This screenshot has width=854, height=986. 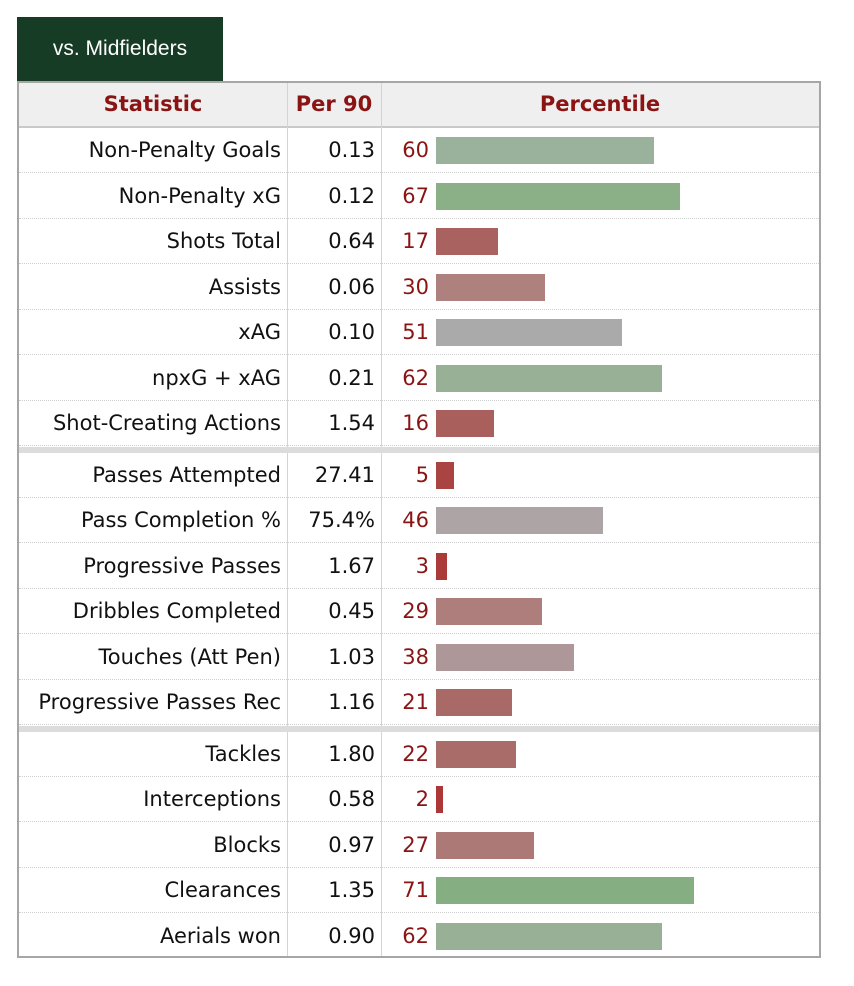 What do you see at coordinates (153, 104) in the screenshot?
I see `header-statistic: Statistic` at bounding box center [153, 104].